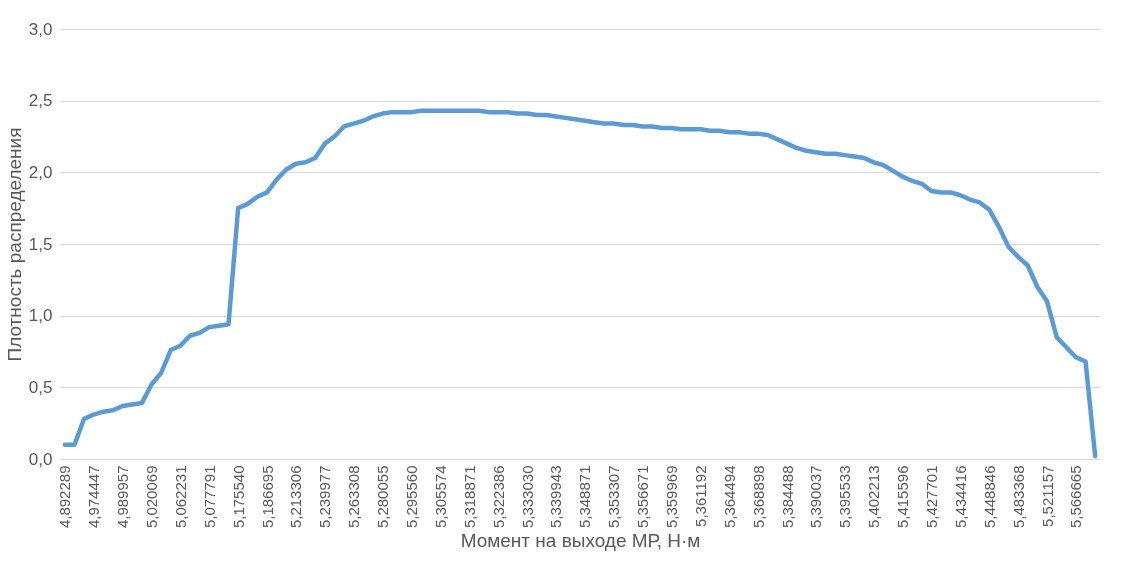  Describe the element at coordinates (700, 496) in the screenshot. I see `x-tick-label: 5,361192` at that location.